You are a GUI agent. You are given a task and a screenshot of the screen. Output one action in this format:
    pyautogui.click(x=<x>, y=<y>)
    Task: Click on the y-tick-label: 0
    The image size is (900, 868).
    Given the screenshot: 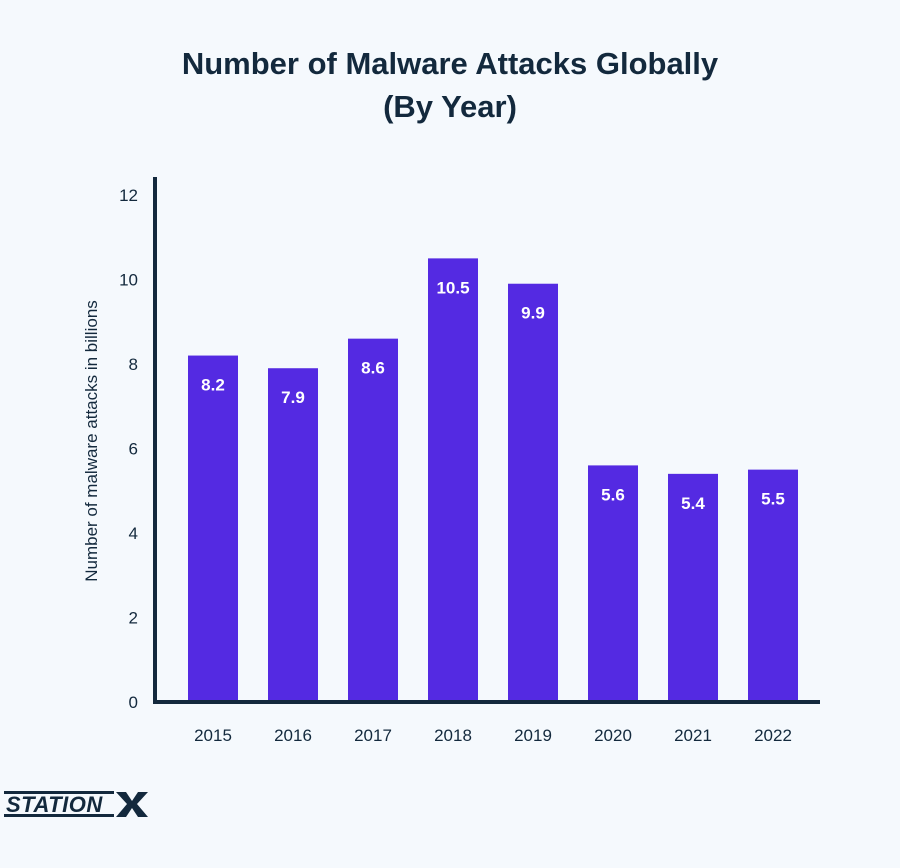 What is the action you would take?
    pyautogui.click(x=133, y=702)
    